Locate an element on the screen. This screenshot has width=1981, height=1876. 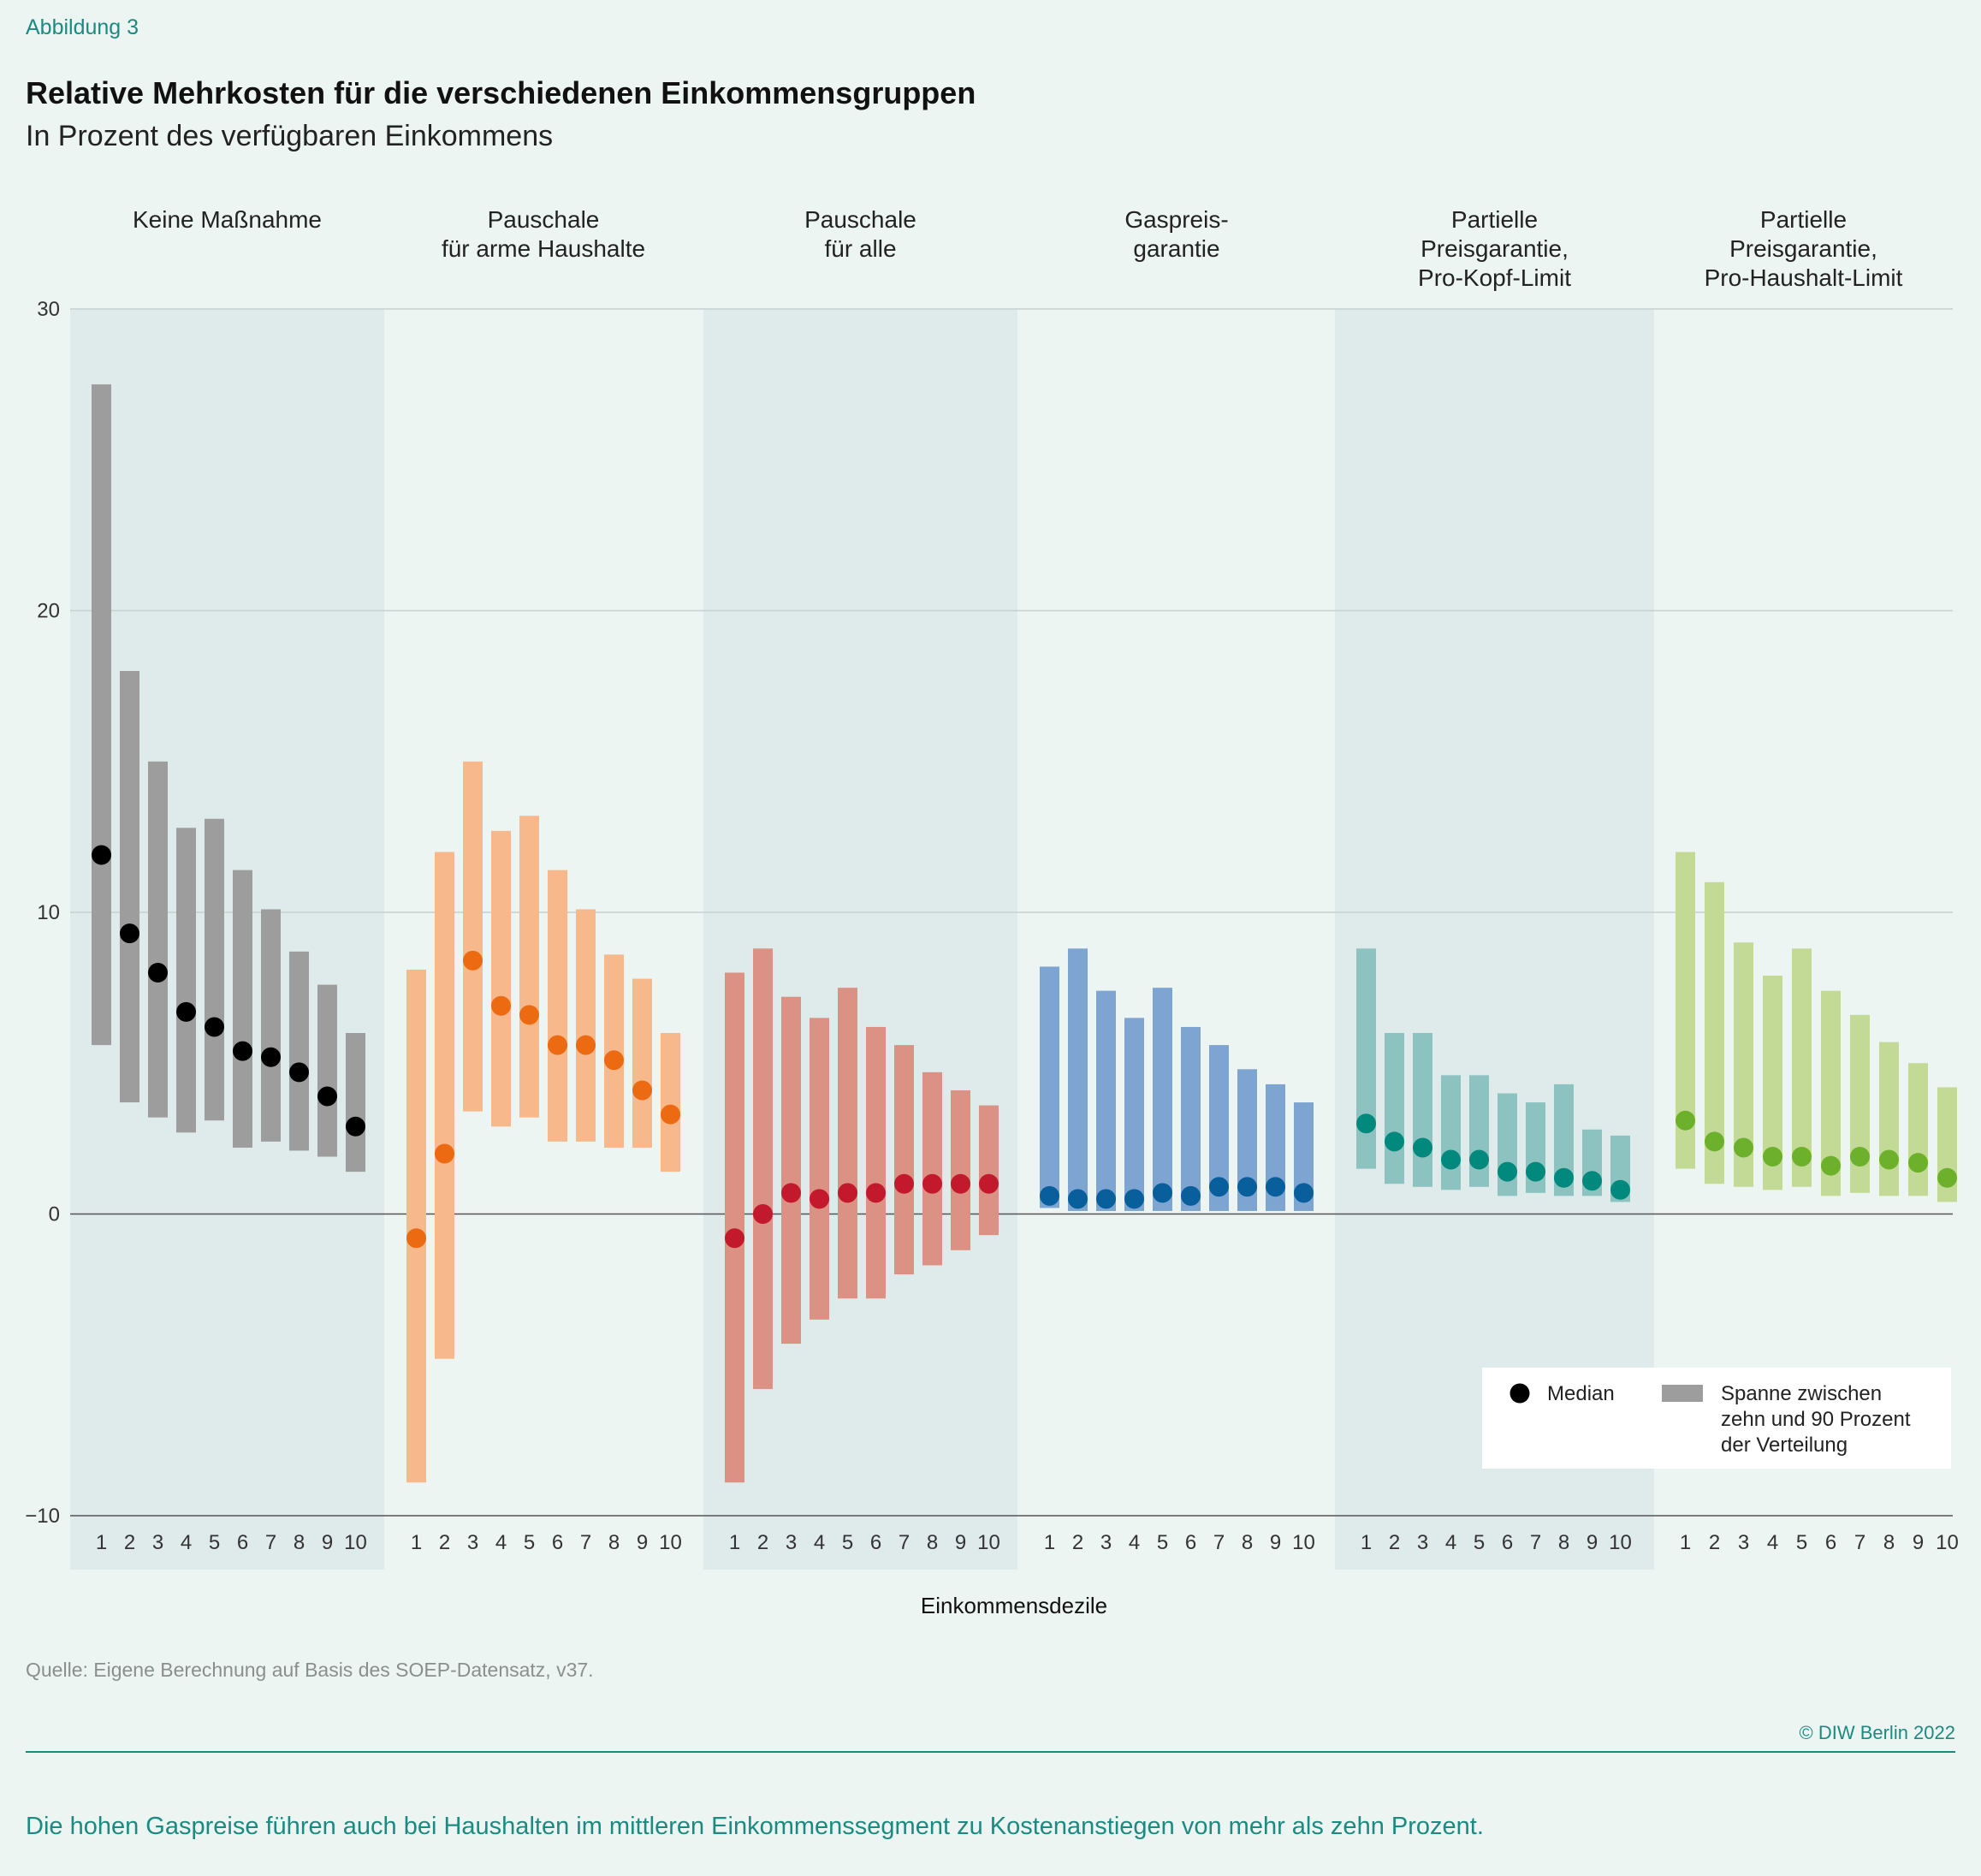
figure-label: Abbildung 3 is located at coordinates (82, 27).